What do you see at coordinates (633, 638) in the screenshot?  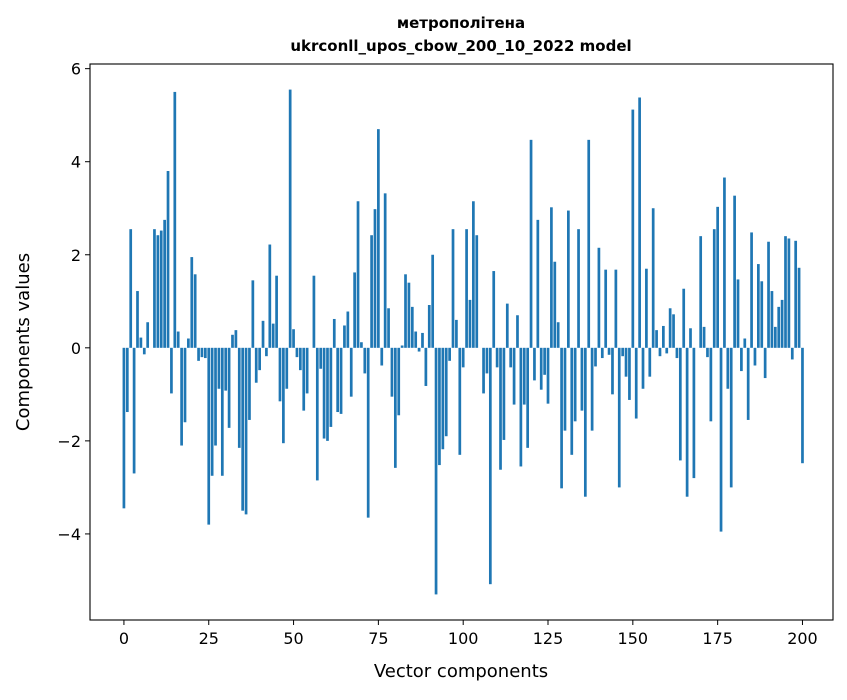 I see `x-tick-label-150: 150` at bounding box center [633, 638].